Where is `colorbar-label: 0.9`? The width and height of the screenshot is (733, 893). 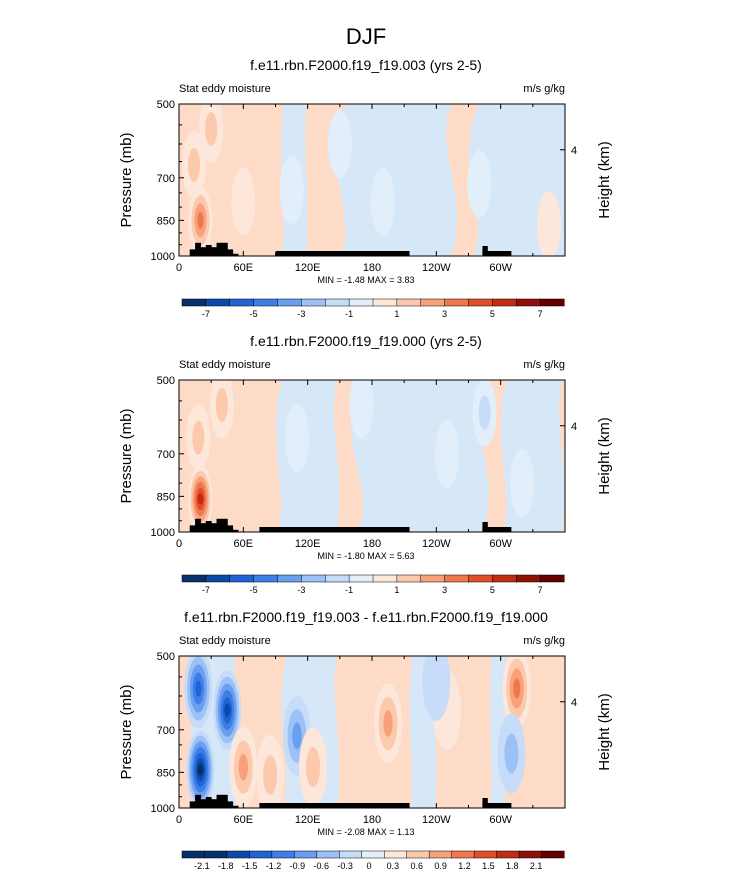 colorbar-label: 0.9 is located at coordinates (440, 866).